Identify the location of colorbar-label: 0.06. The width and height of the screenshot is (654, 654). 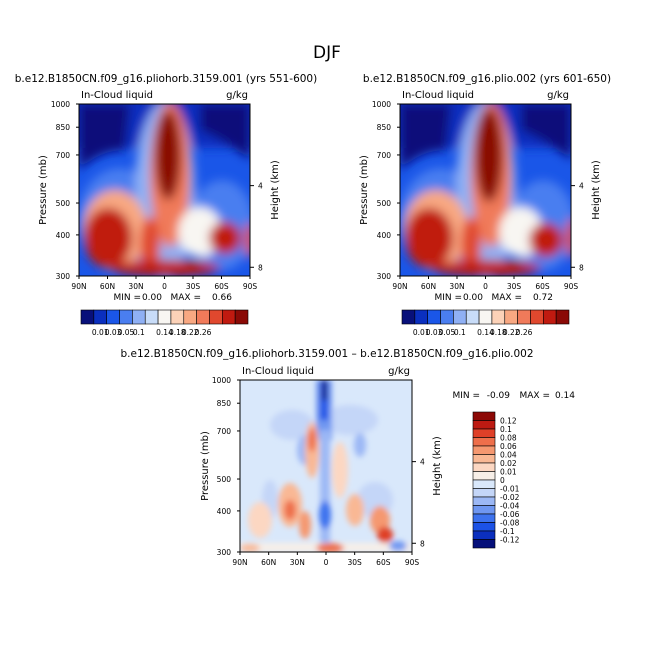
(508, 446).